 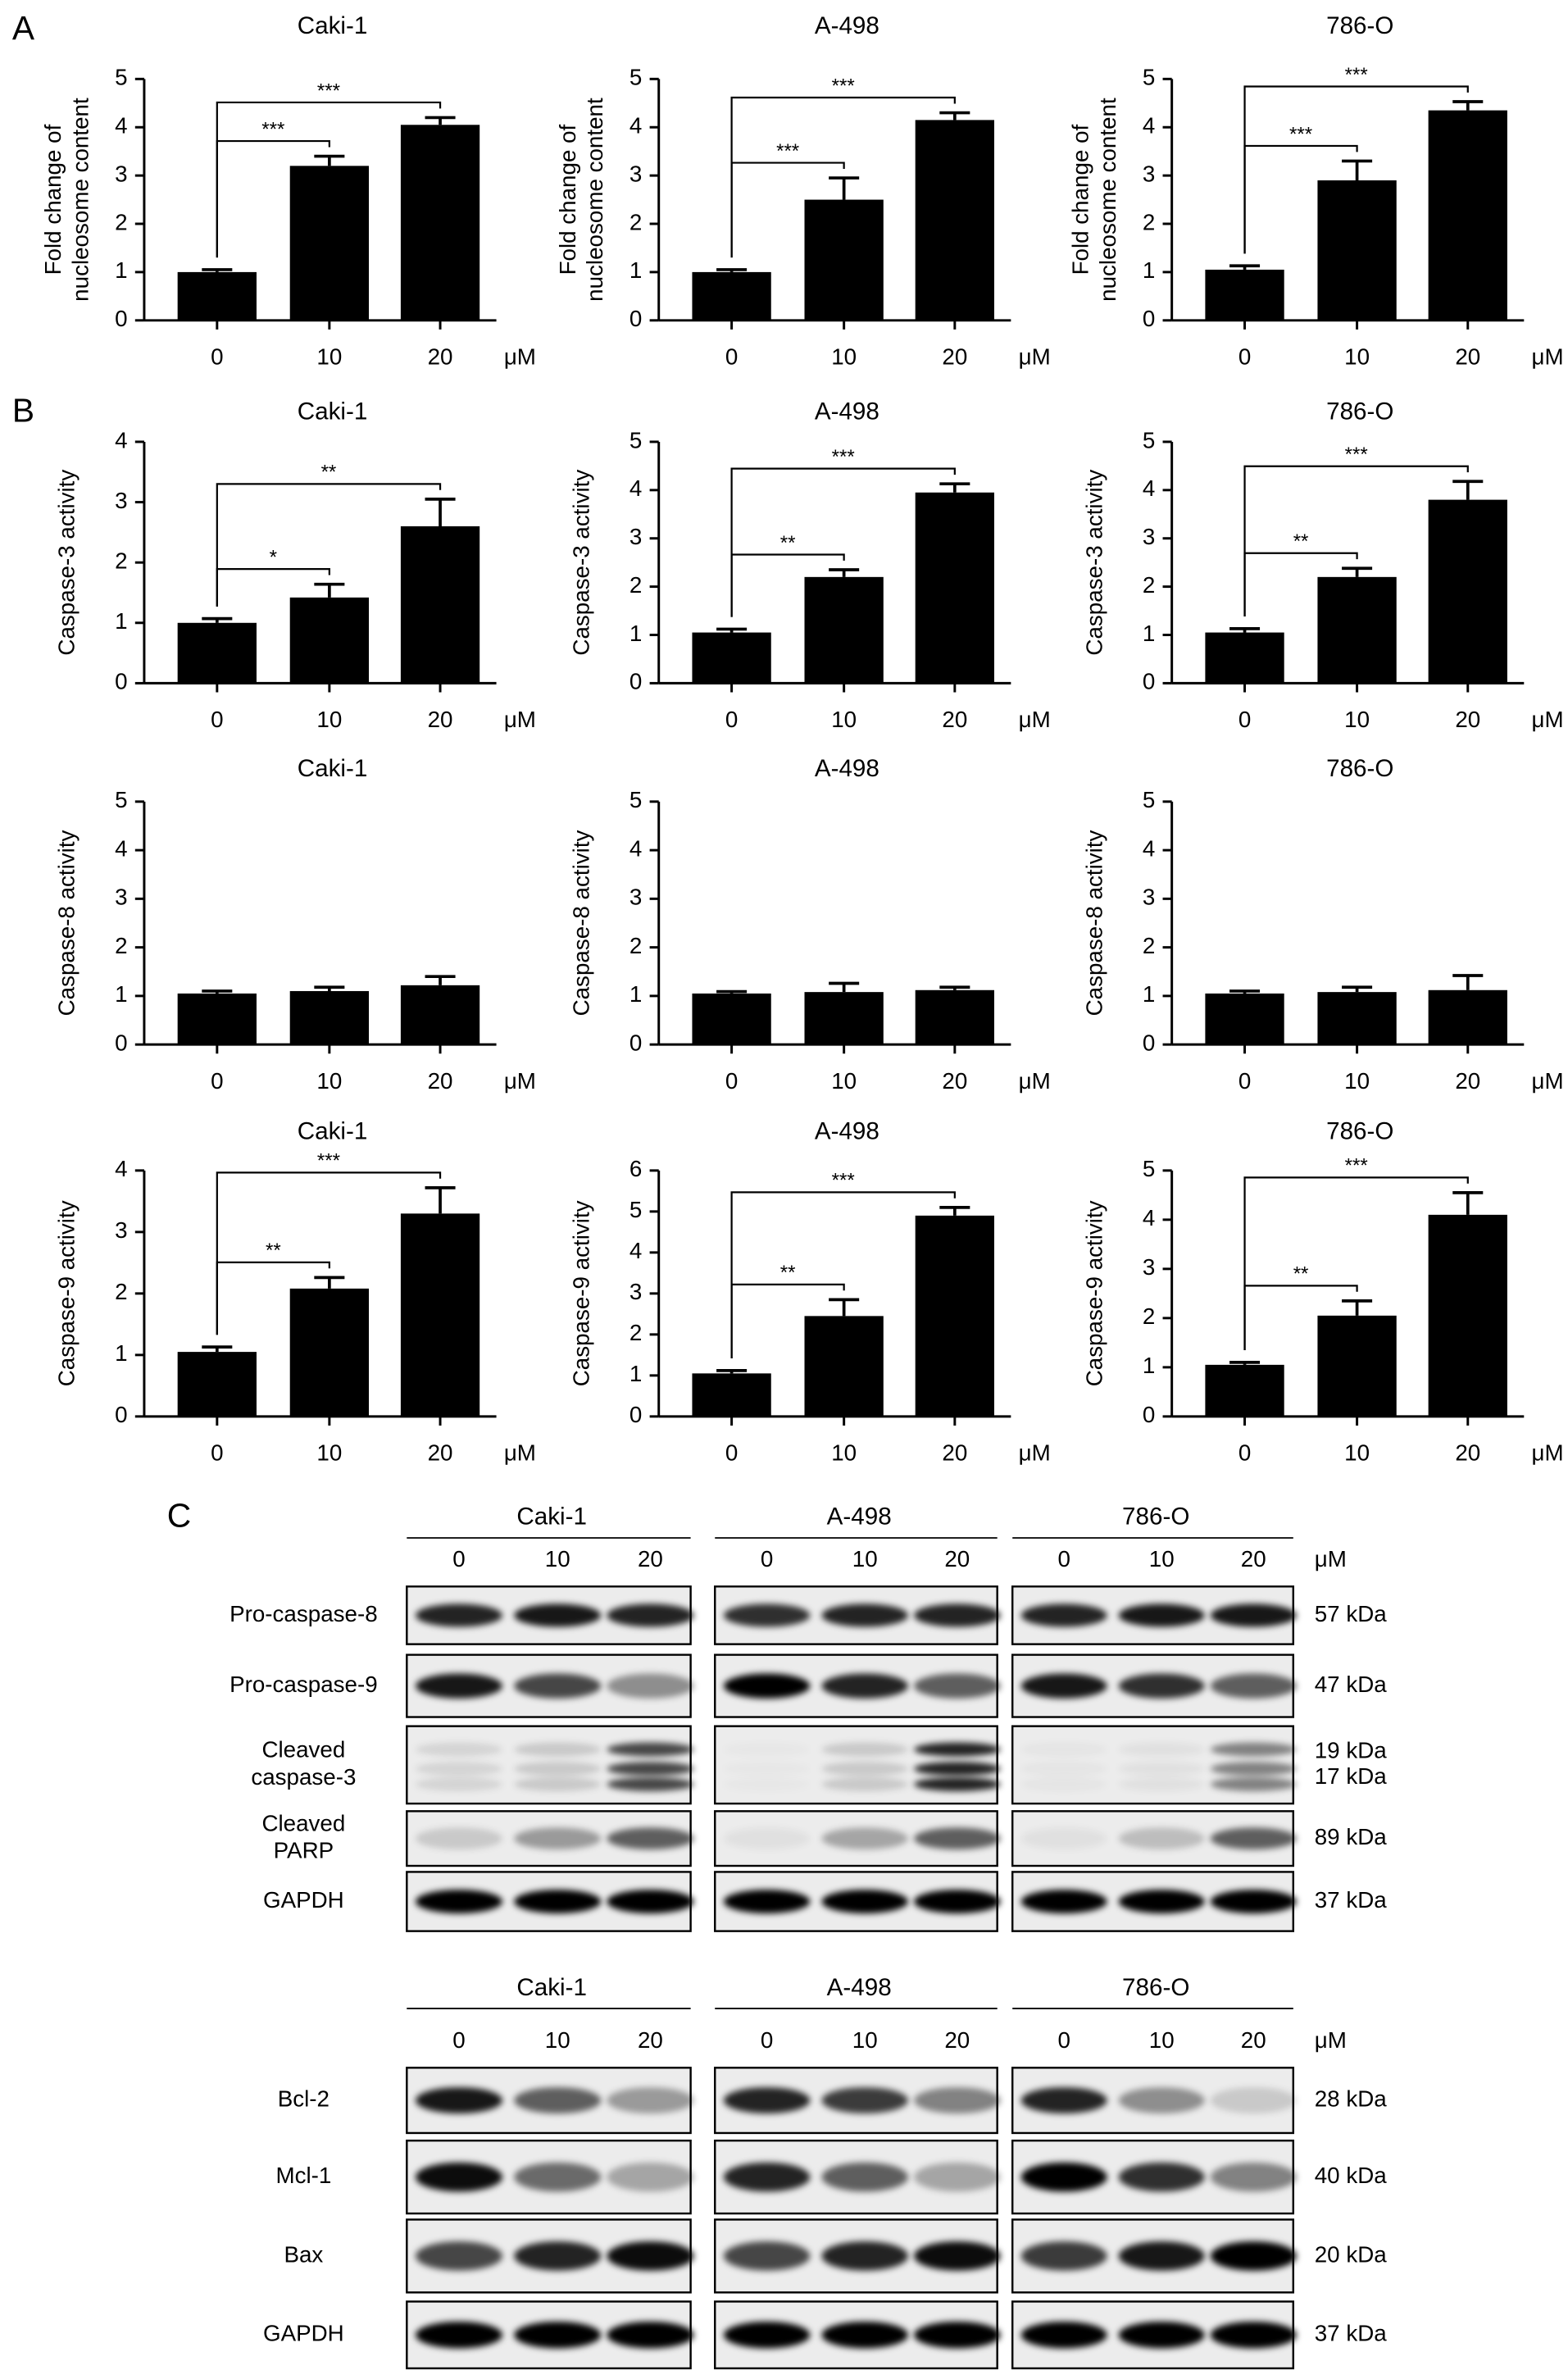 I want to click on size-label: 89 kDa, so click(x=1351, y=1836).